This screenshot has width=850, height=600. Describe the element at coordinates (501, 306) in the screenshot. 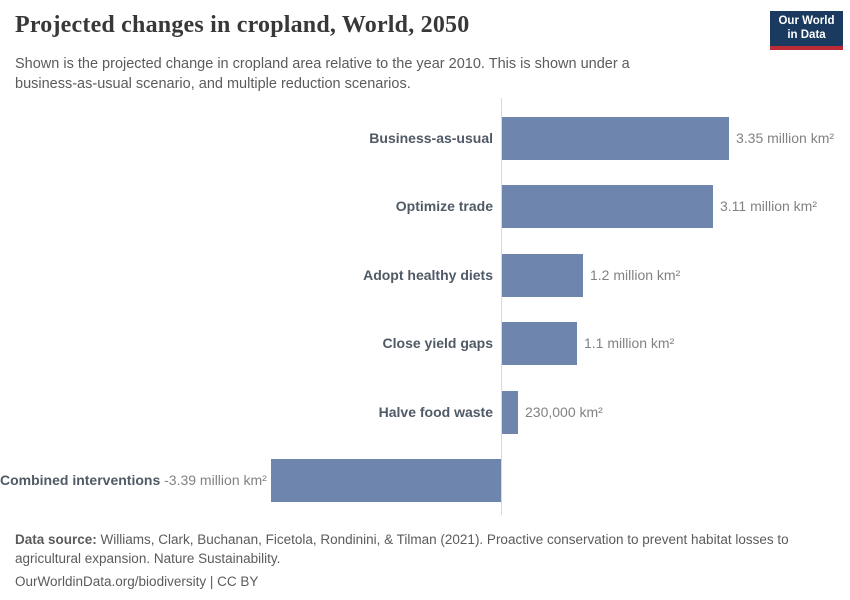

I see `zero-axis-line` at that location.